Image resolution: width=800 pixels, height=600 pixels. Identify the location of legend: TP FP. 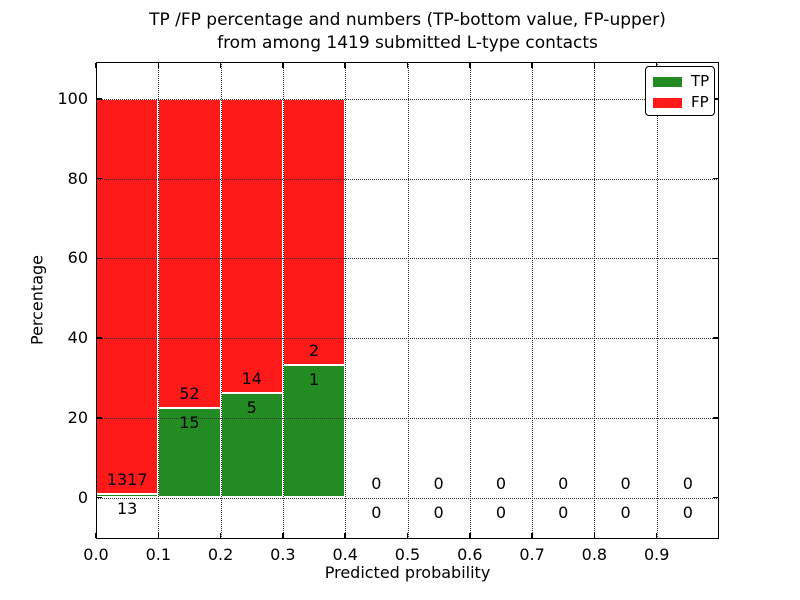
(680, 91).